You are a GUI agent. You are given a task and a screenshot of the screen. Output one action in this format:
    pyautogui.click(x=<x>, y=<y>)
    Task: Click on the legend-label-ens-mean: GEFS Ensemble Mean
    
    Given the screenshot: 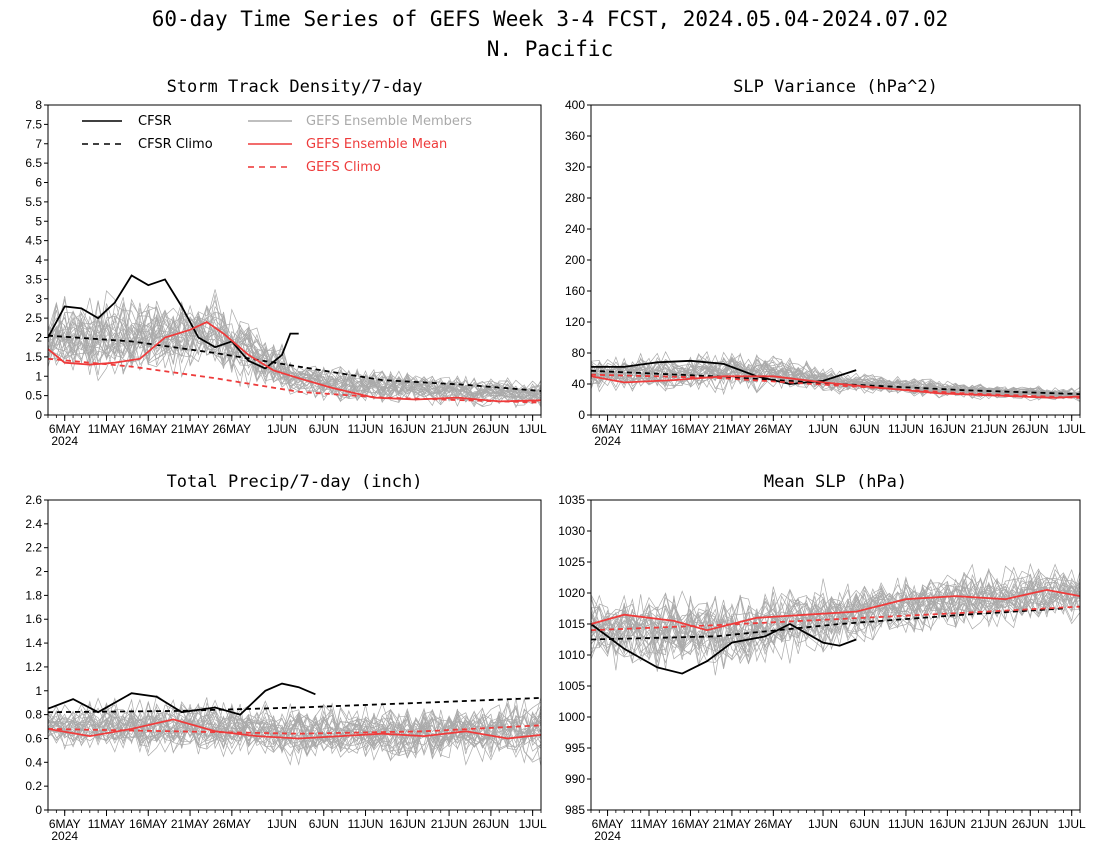 What is the action you would take?
    pyautogui.click(x=376, y=144)
    